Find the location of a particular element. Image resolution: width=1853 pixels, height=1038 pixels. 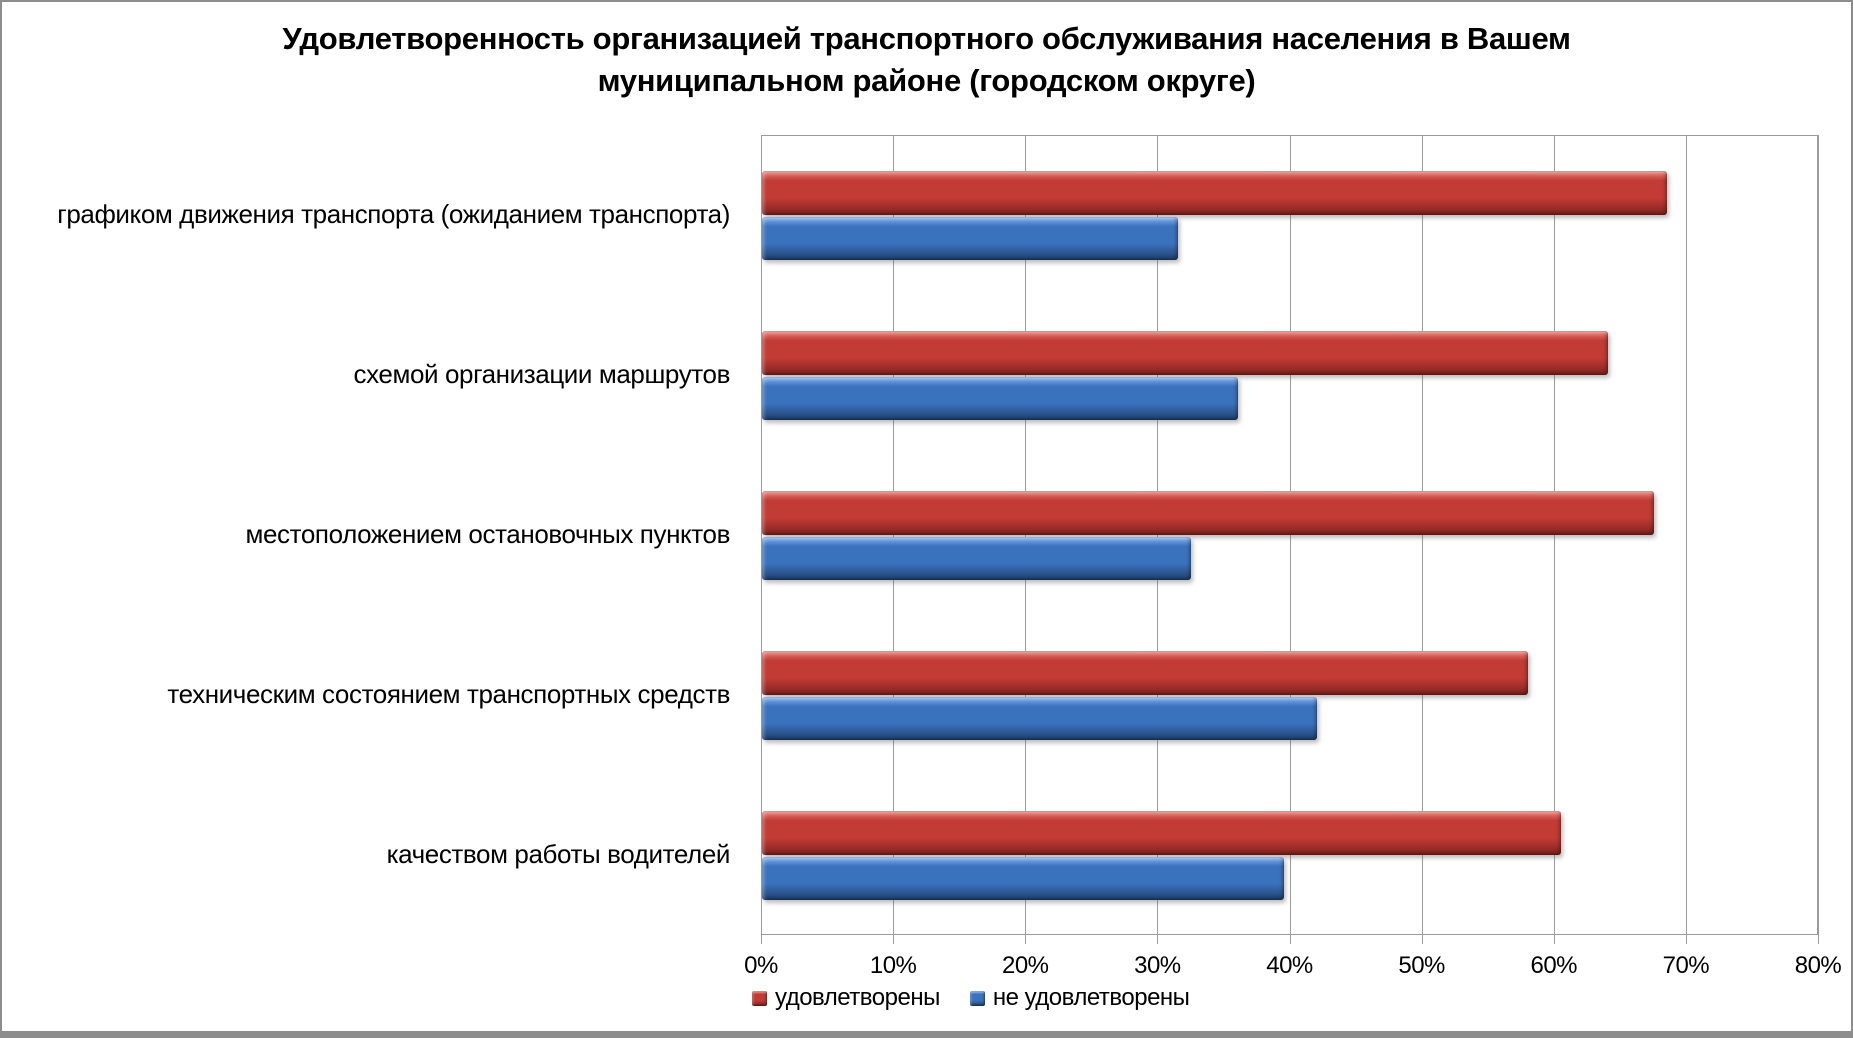

axis-tick-0% is located at coordinates (761, 939).